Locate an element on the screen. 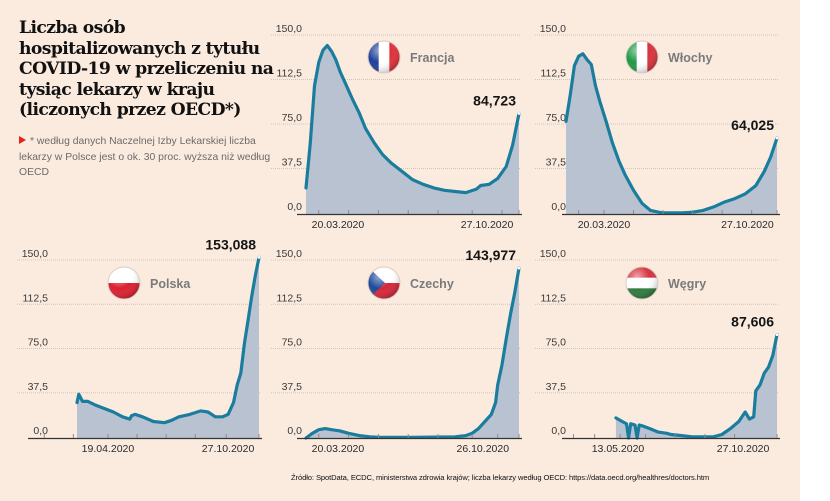  last-value-label: 64,025 is located at coordinates (752, 125).